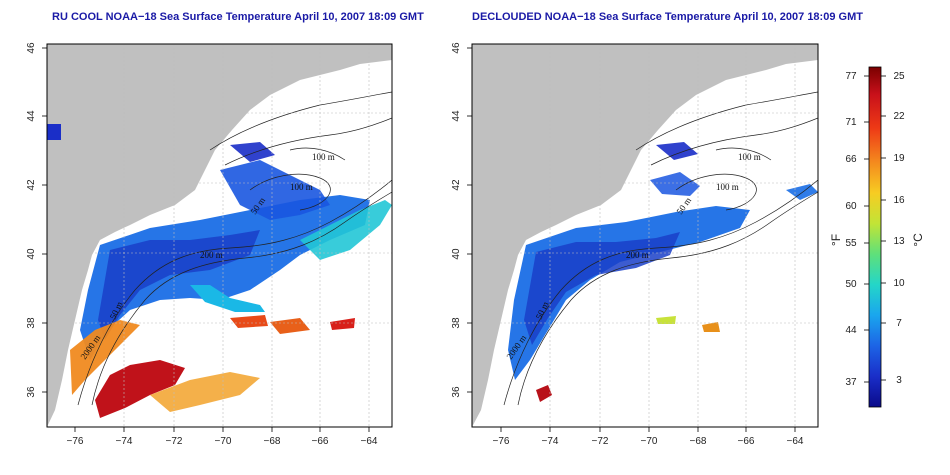  Describe the element at coordinates (899, 380) in the screenshot. I see `colorbar-c-tick: 3` at that location.